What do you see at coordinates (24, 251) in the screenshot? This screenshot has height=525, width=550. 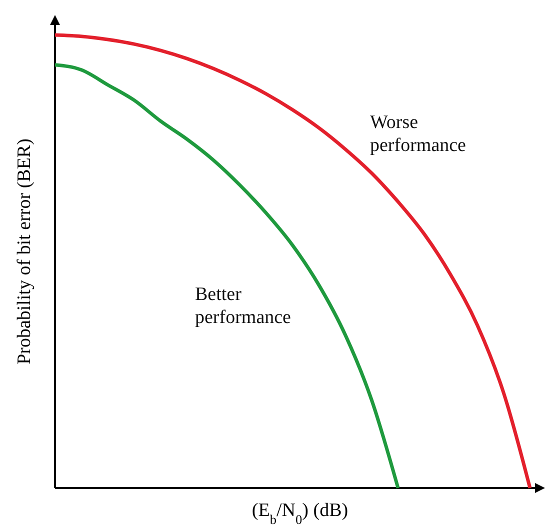 I see `y-axis-title: Probability of bit error (BER)` at bounding box center [24, 251].